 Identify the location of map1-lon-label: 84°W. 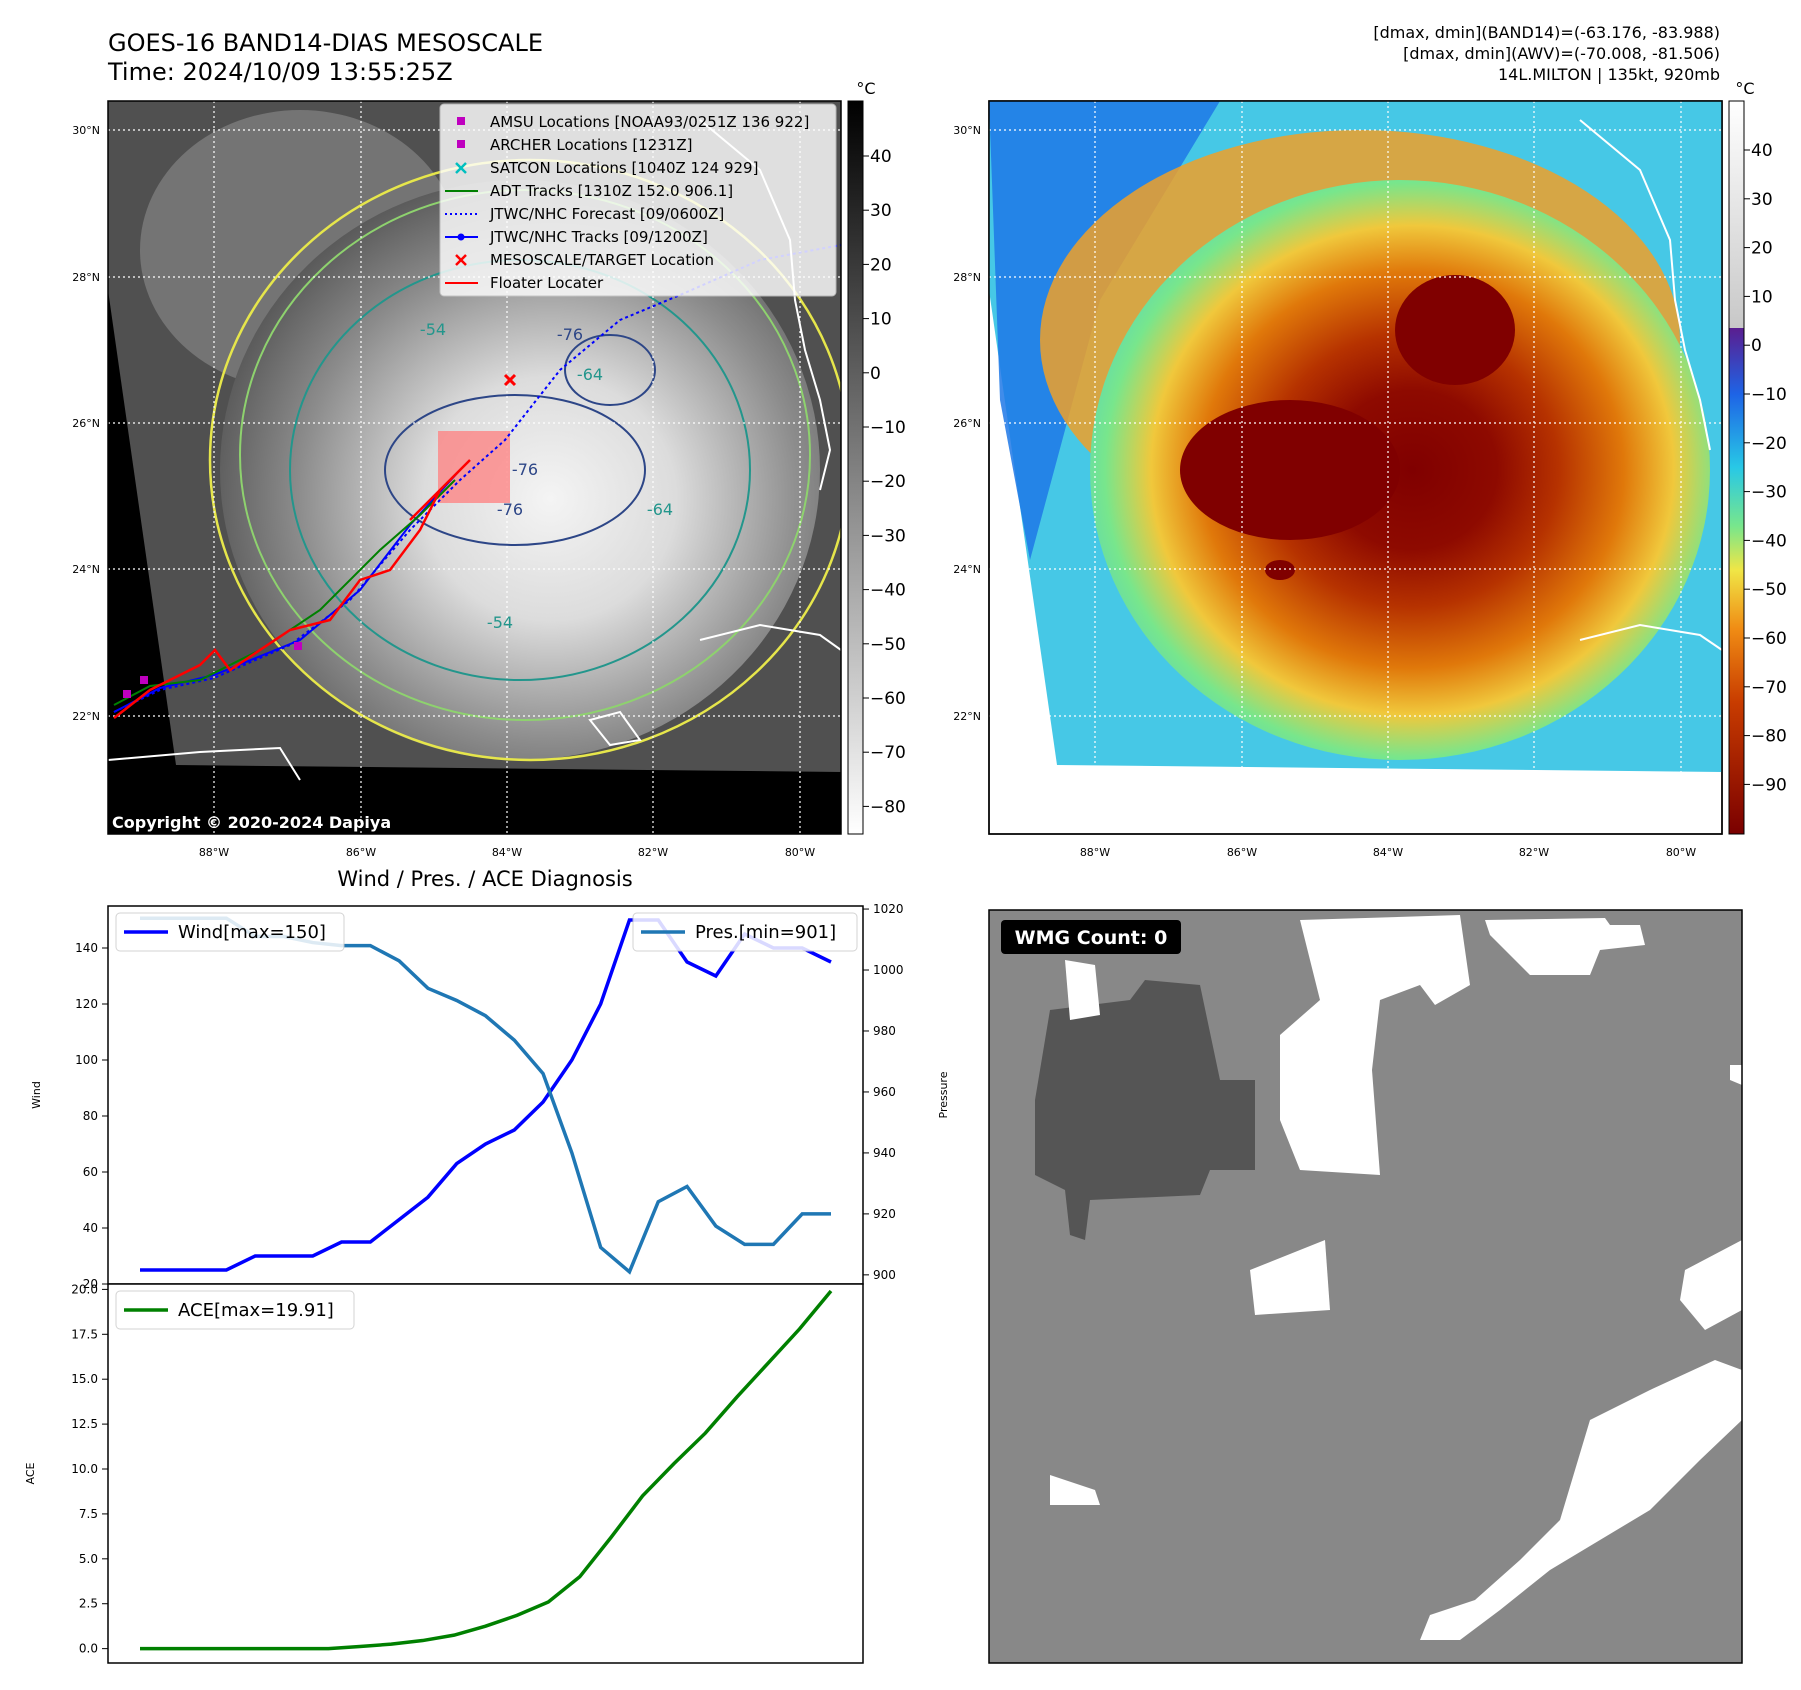
(507, 852).